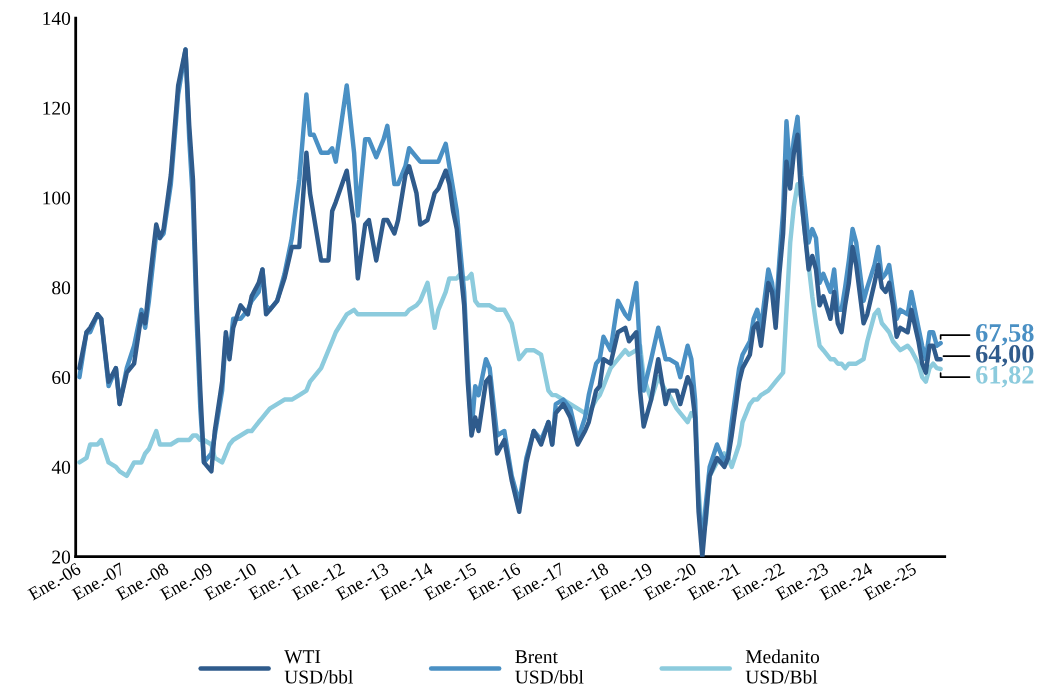 The height and width of the screenshot is (695, 1037). Describe the element at coordinates (782, 666) in the screenshot. I see `legend-label: Medanito USD/Bbl` at that location.